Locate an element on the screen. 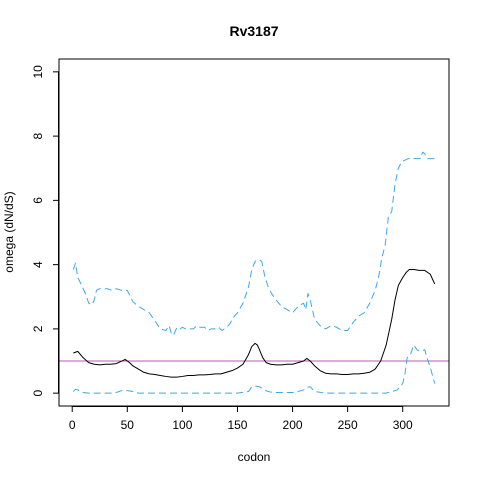 This screenshot has height=480, width=480. x-tick-label: 250 is located at coordinates (348, 425).